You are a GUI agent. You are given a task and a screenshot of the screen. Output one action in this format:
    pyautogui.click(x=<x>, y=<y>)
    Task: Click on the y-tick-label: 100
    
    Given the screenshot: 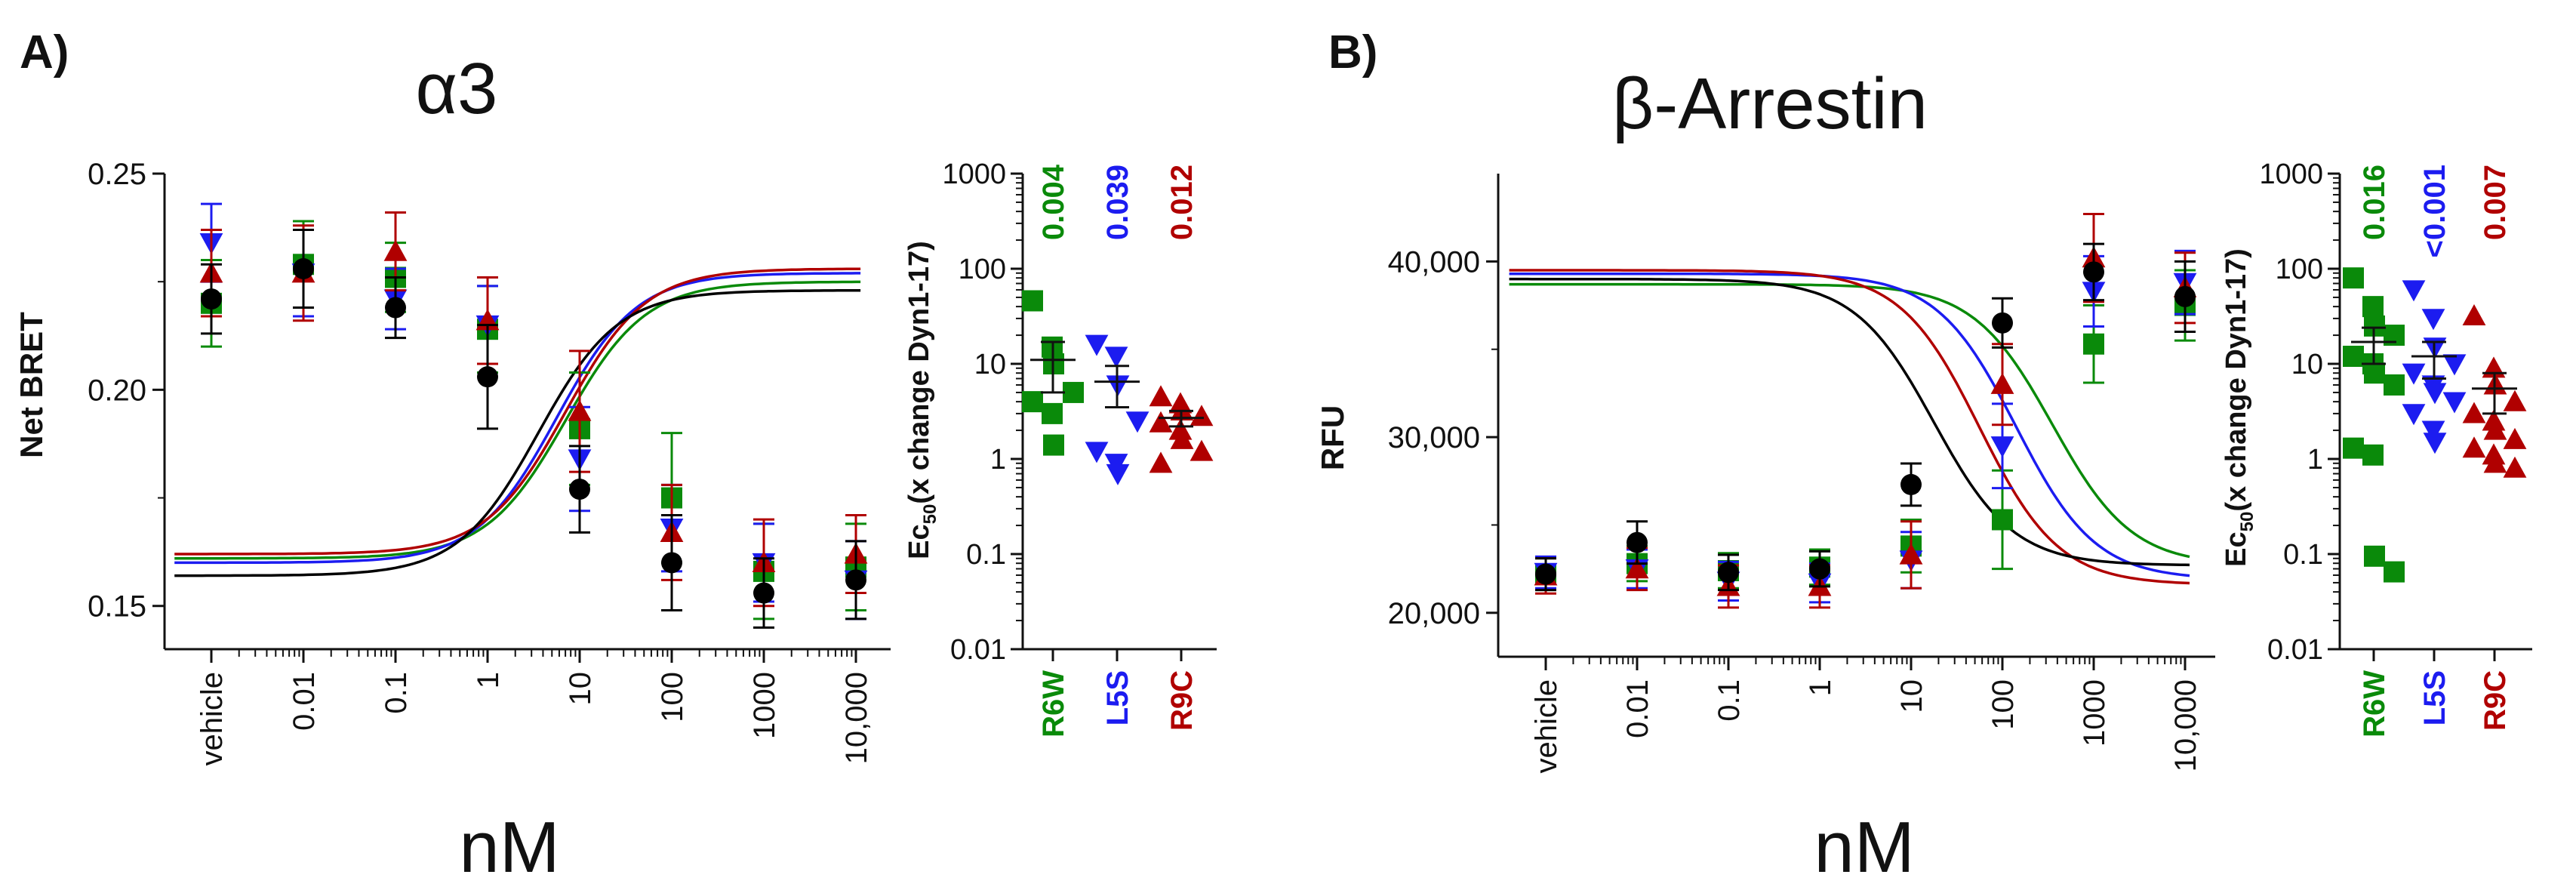 What is the action you would take?
    pyautogui.click(x=2299, y=269)
    